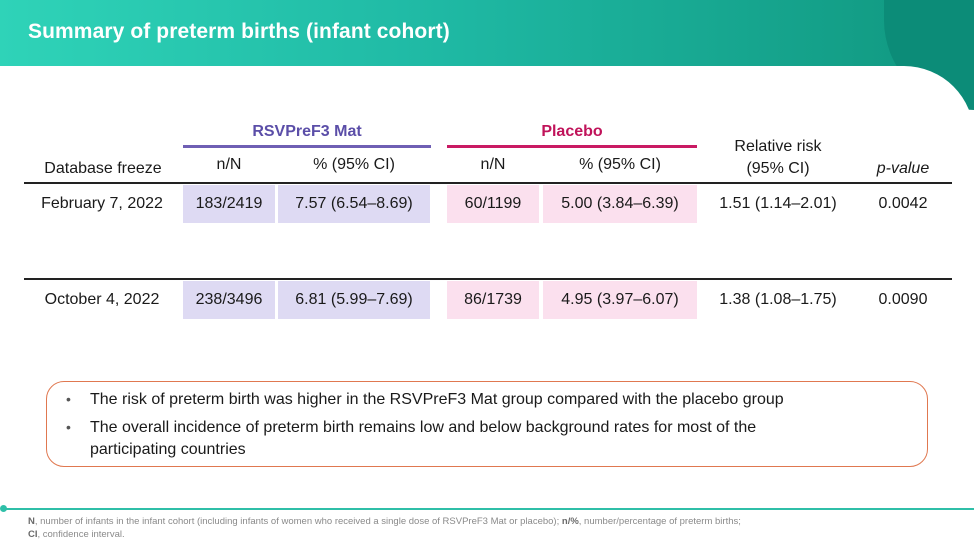 The image size is (974, 543). What do you see at coordinates (903, 203) in the screenshot?
I see `cell-pvalue-row1: 0.0042` at bounding box center [903, 203].